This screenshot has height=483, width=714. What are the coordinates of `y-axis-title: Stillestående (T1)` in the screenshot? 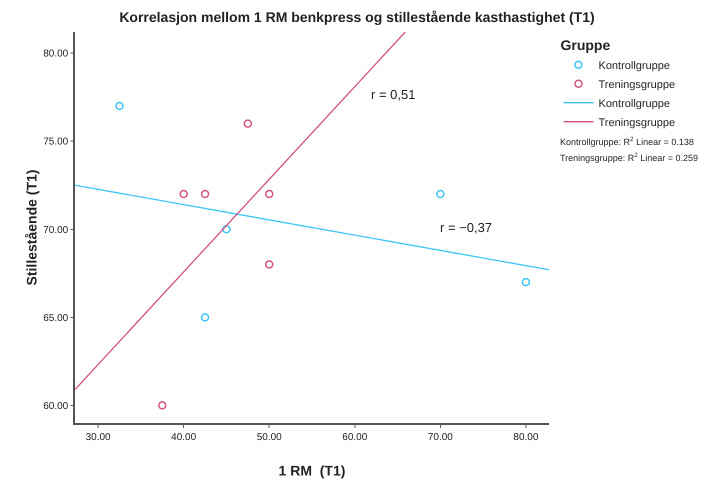 It's located at (32, 228).